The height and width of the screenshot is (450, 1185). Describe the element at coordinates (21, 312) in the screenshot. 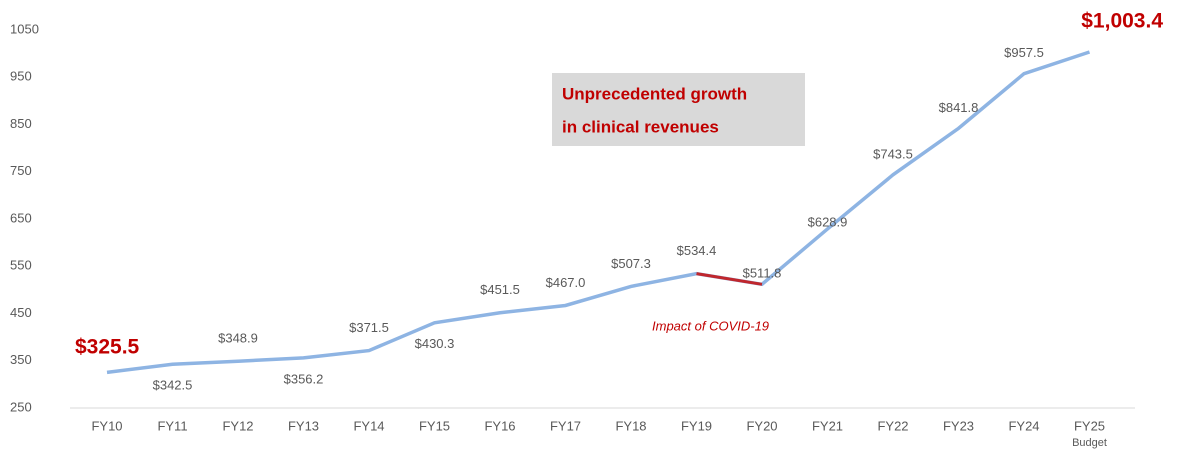

I see `y-tick-label: 450` at that location.